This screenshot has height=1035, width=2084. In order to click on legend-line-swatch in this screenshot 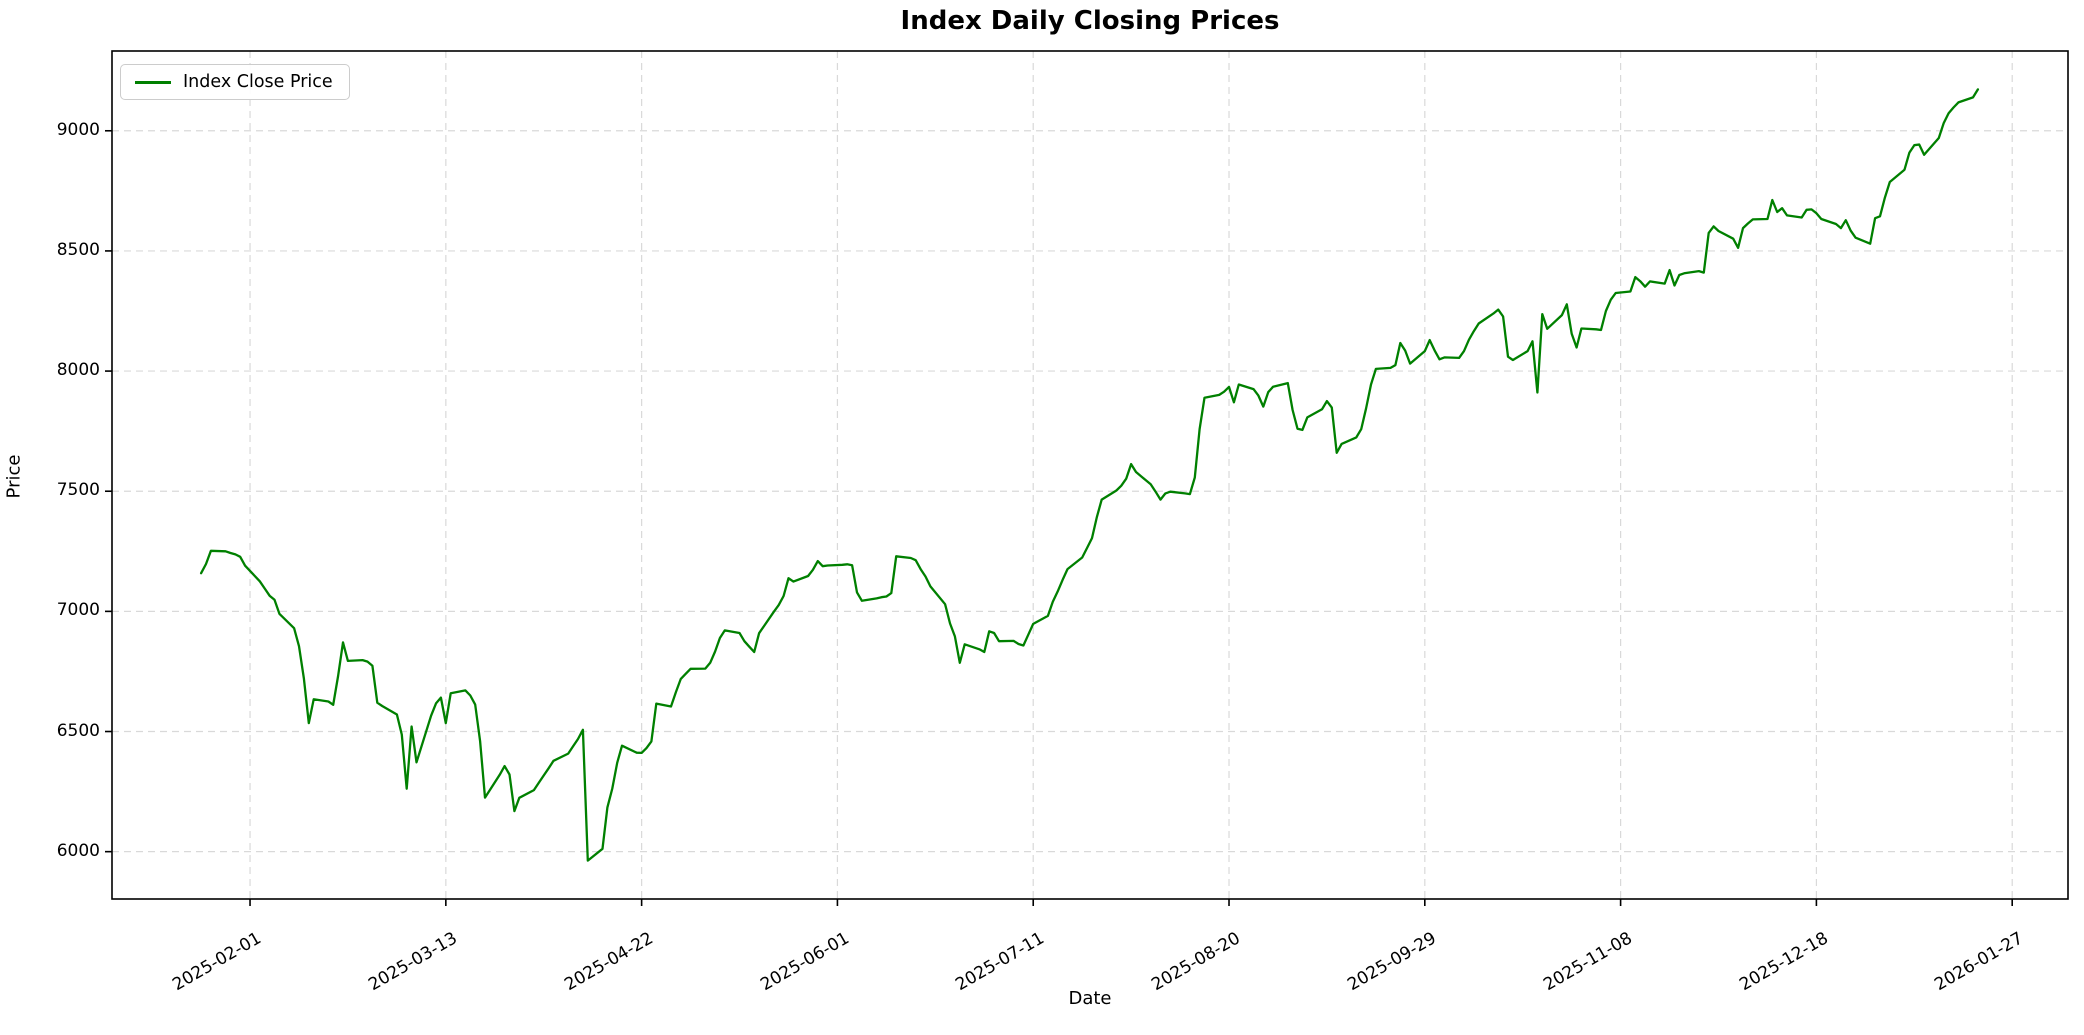, I will do `click(153, 82)`.